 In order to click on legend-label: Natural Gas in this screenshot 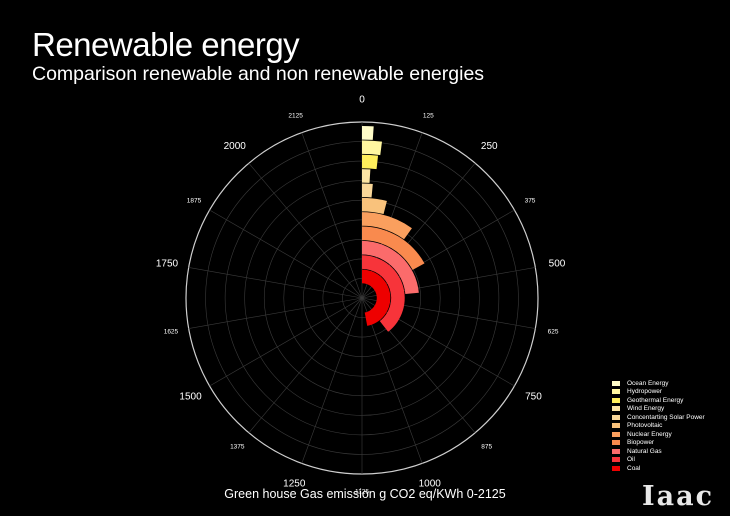, I will do `click(644, 451)`.